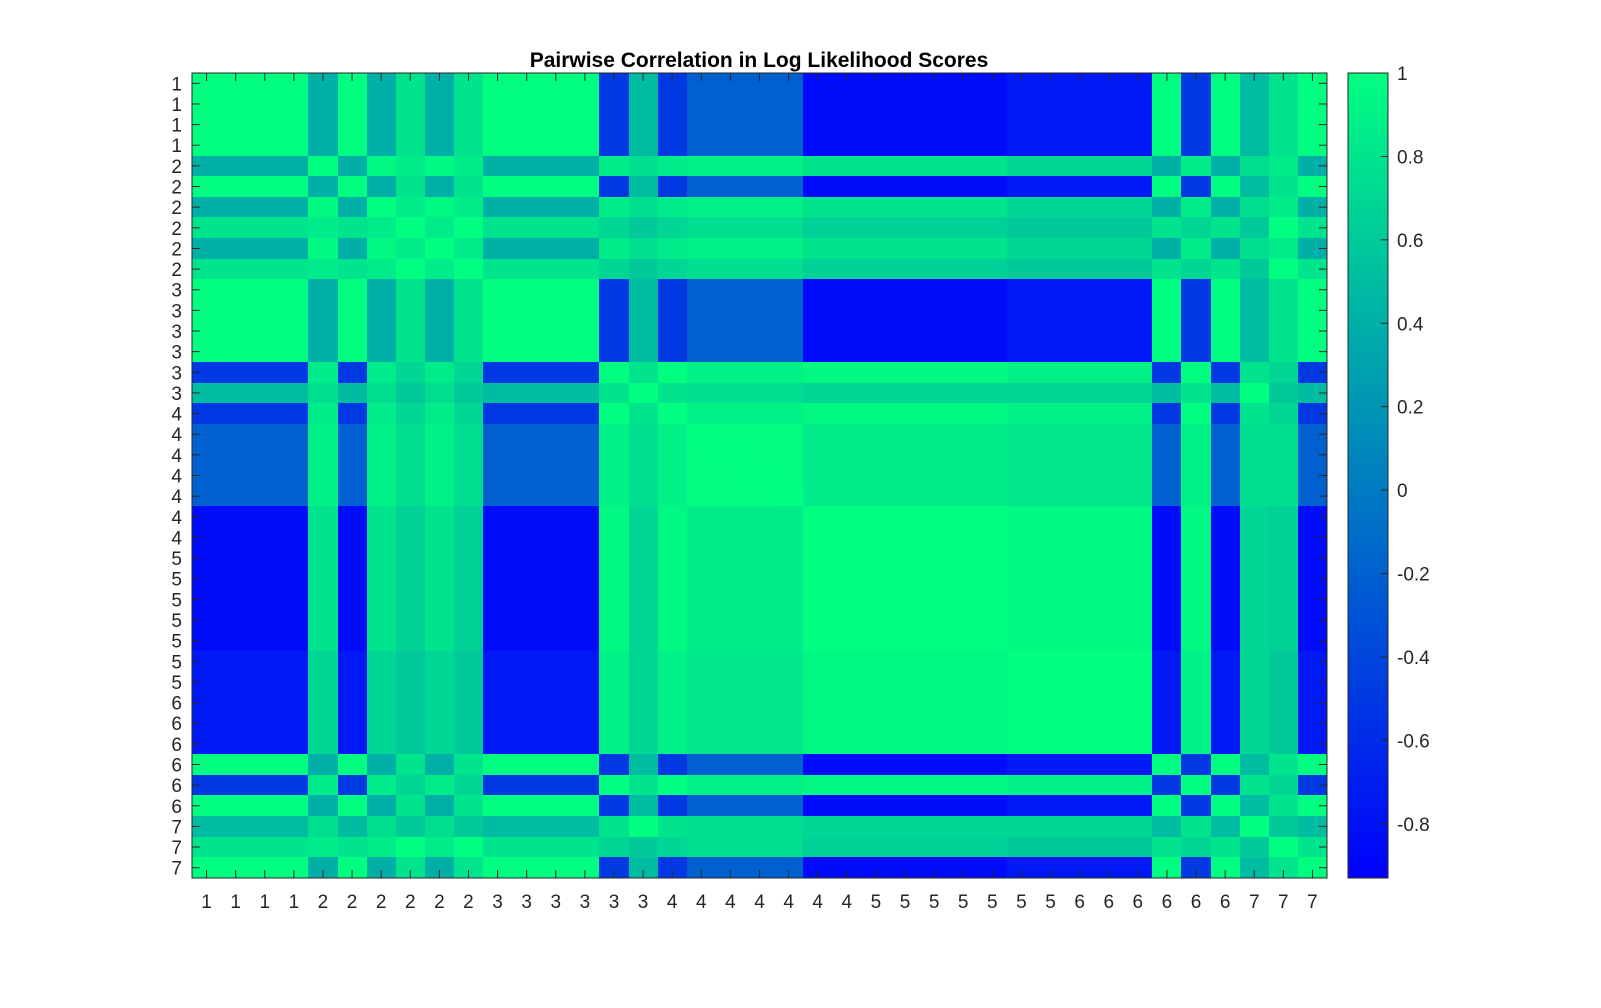 The image size is (1601, 1008). I want to click on y-tick-label: 4, so click(176, 456).